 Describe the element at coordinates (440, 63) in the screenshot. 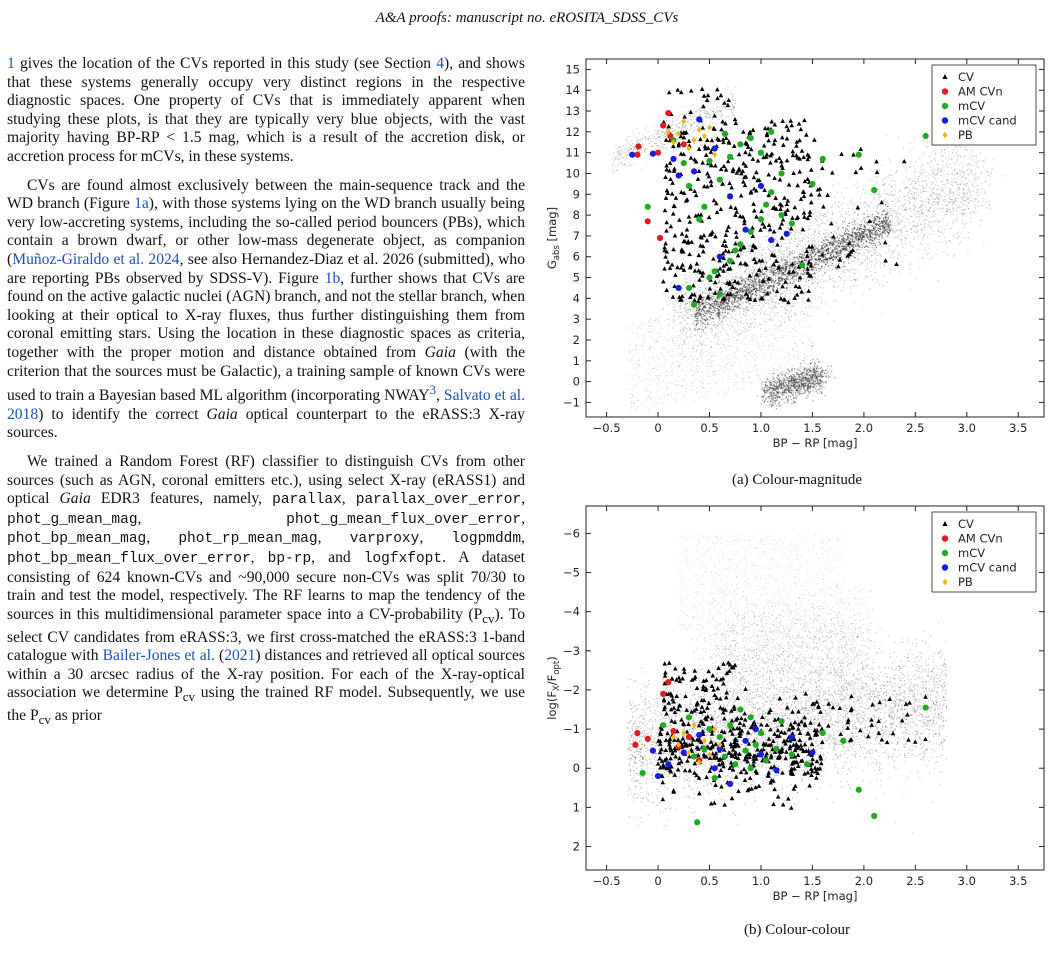

I see `section-link: 4` at that location.